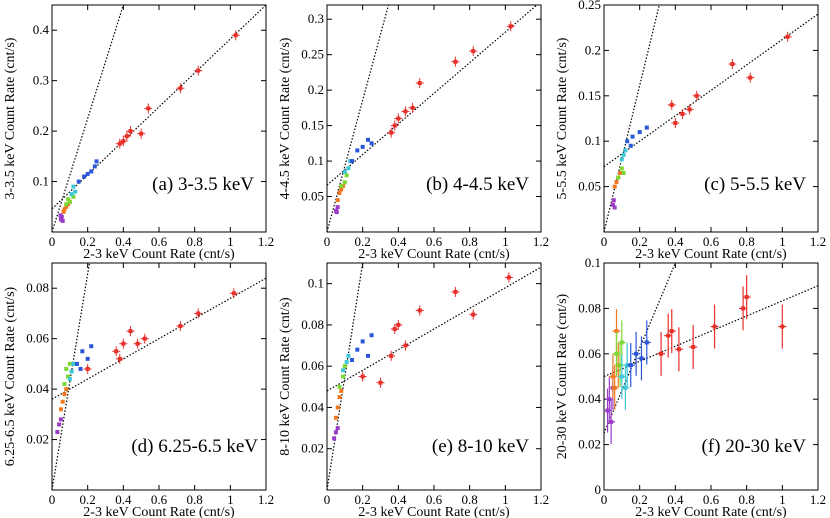  I want to click on y-axis-label: 5-5.5 keV Count Rate (cnt/s), so click(562, 118).